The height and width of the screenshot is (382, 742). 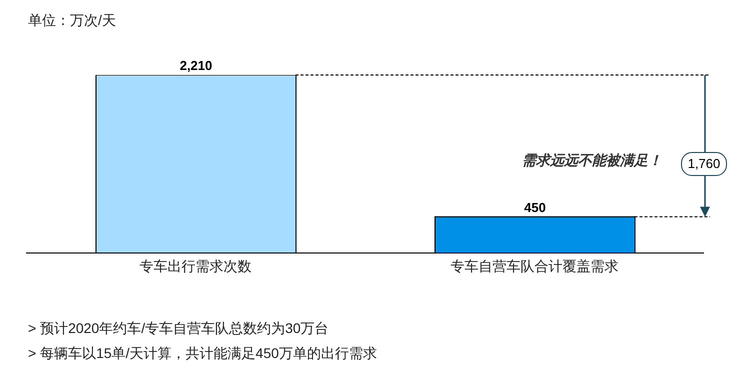 What do you see at coordinates (196, 65) in the screenshot?
I see `data-label: 2,210` at bounding box center [196, 65].